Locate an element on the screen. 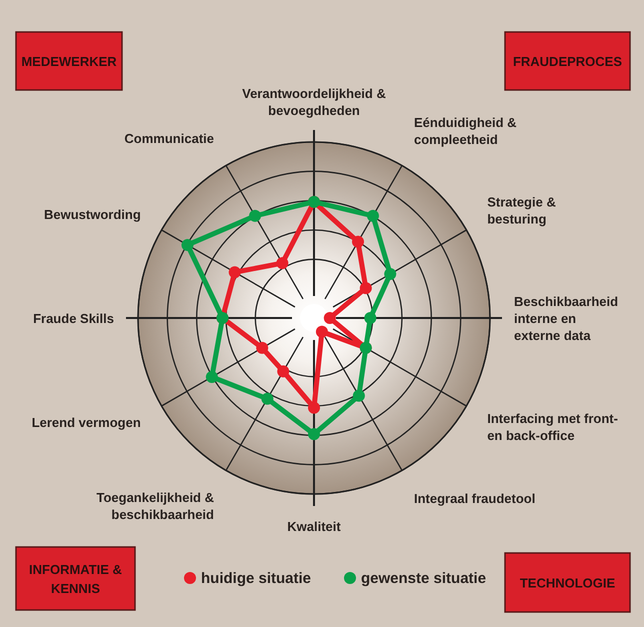  spoke-label: Verantwoordelijkheid & bevoegdheden is located at coordinates (314, 102).